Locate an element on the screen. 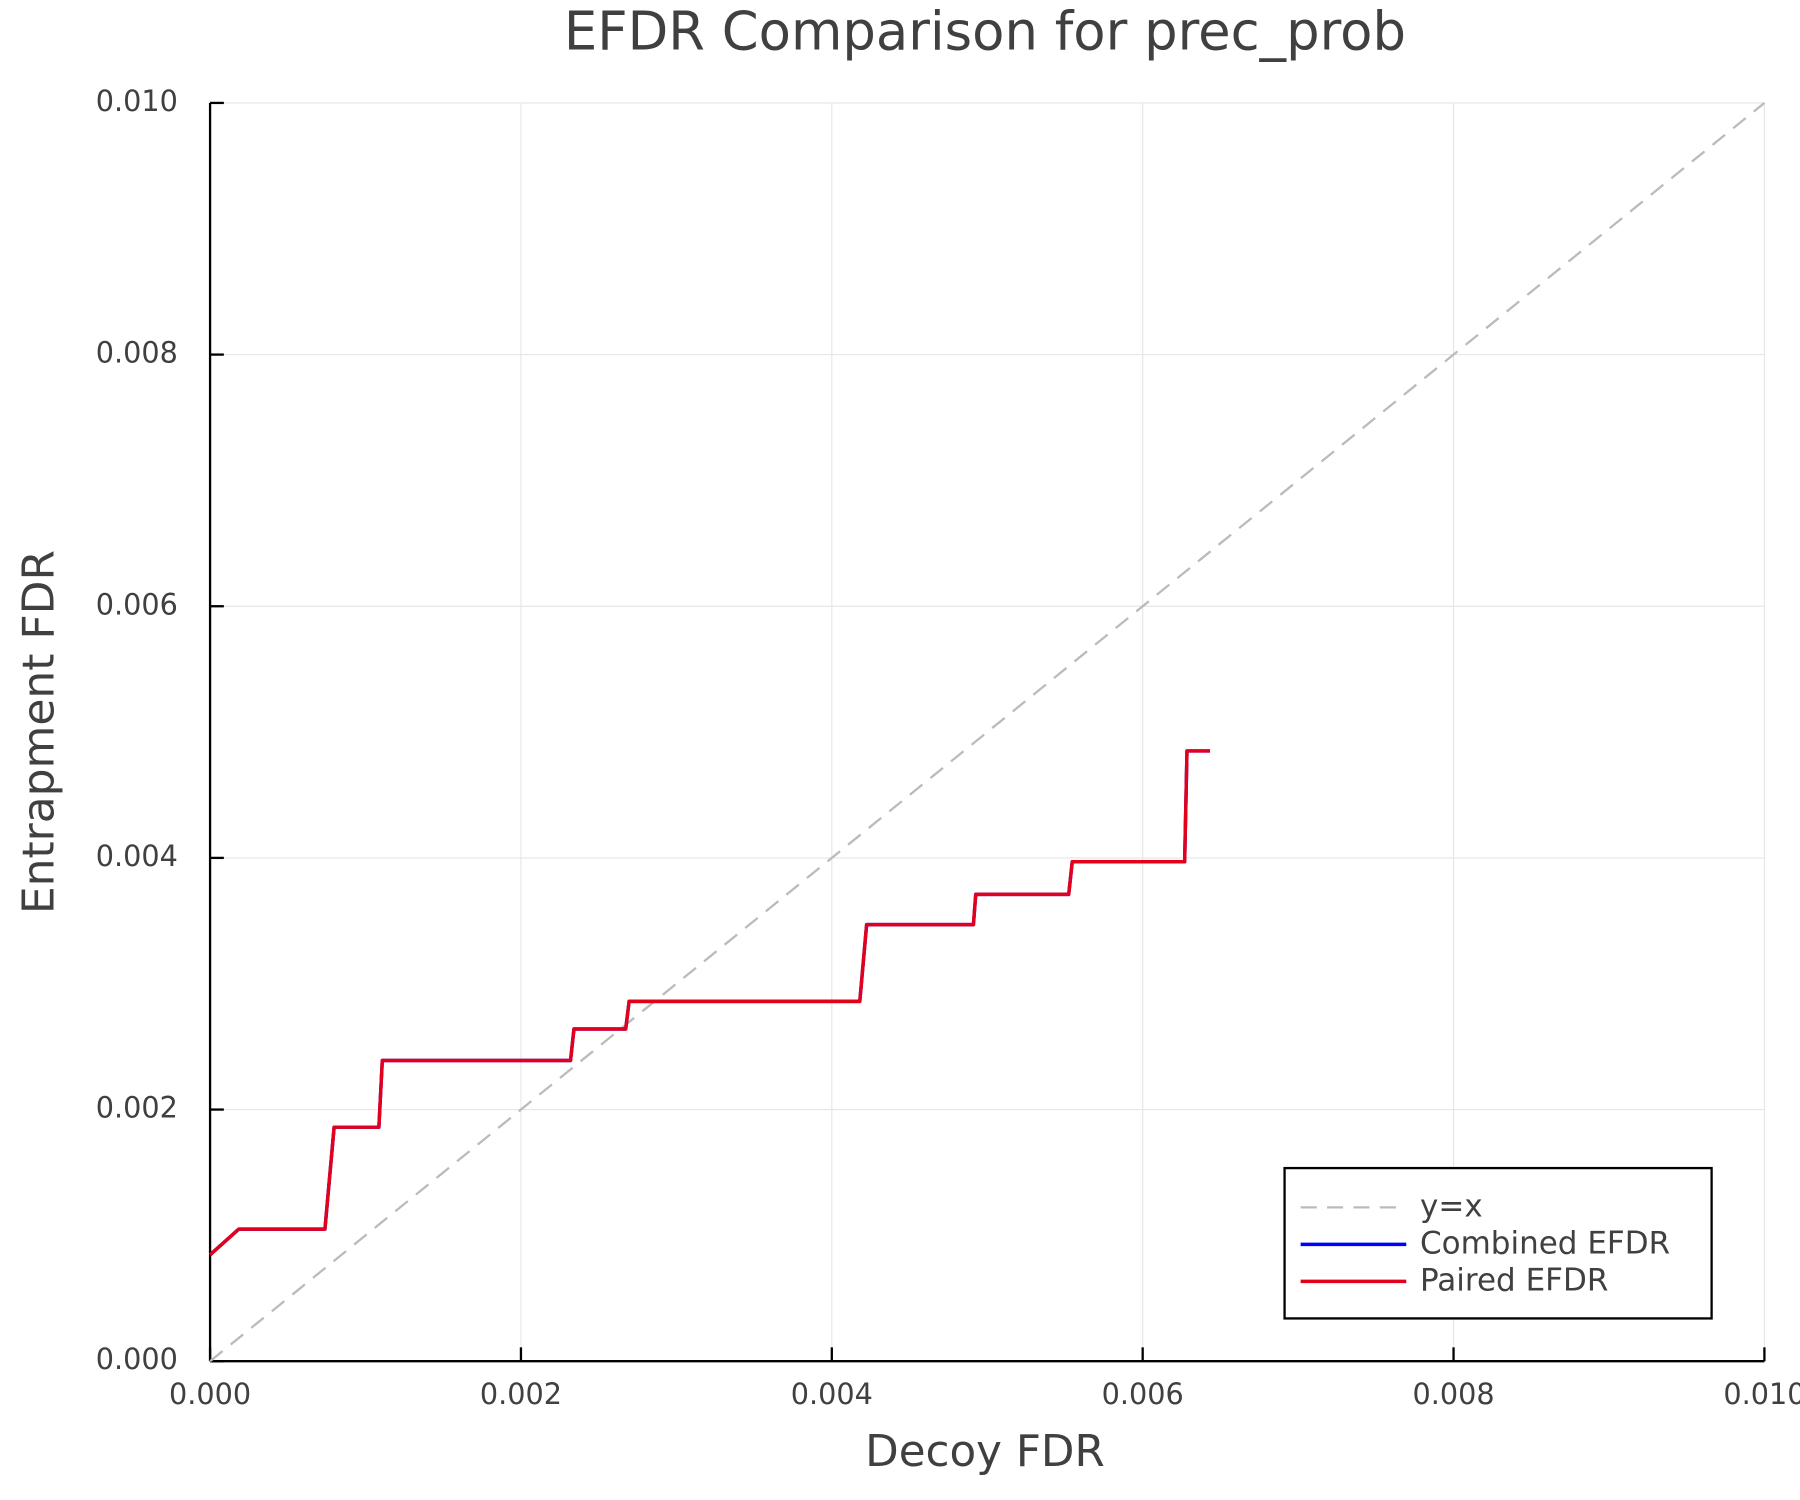 This screenshot has width=1800, height=1500. legend-label: Paired EFDR is located at coordinates (1514, 1280).